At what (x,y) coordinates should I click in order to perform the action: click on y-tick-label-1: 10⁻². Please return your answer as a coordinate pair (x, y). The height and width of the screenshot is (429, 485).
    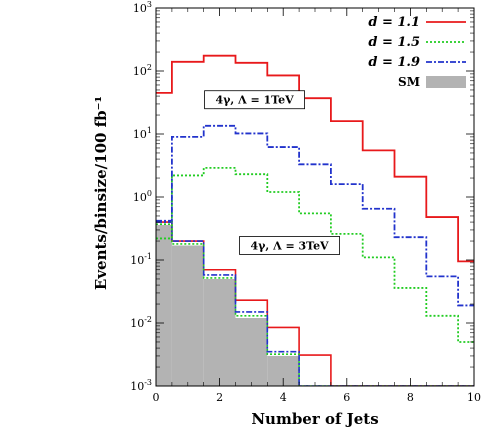
    Looking at the image, I should click on (141, 322).